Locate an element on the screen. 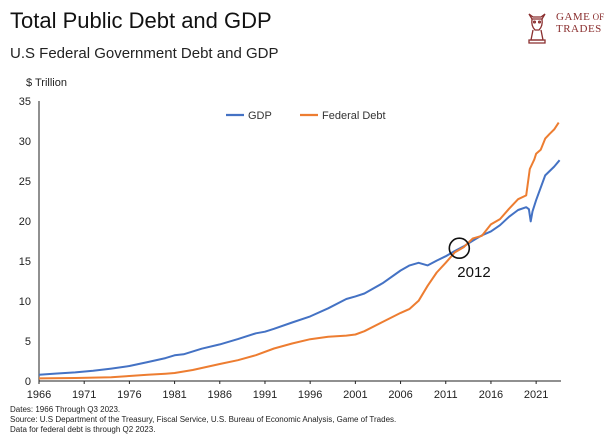 This screenshot has width=605, height=437. logo-line-2: OF is located at coordinates (598, 17).